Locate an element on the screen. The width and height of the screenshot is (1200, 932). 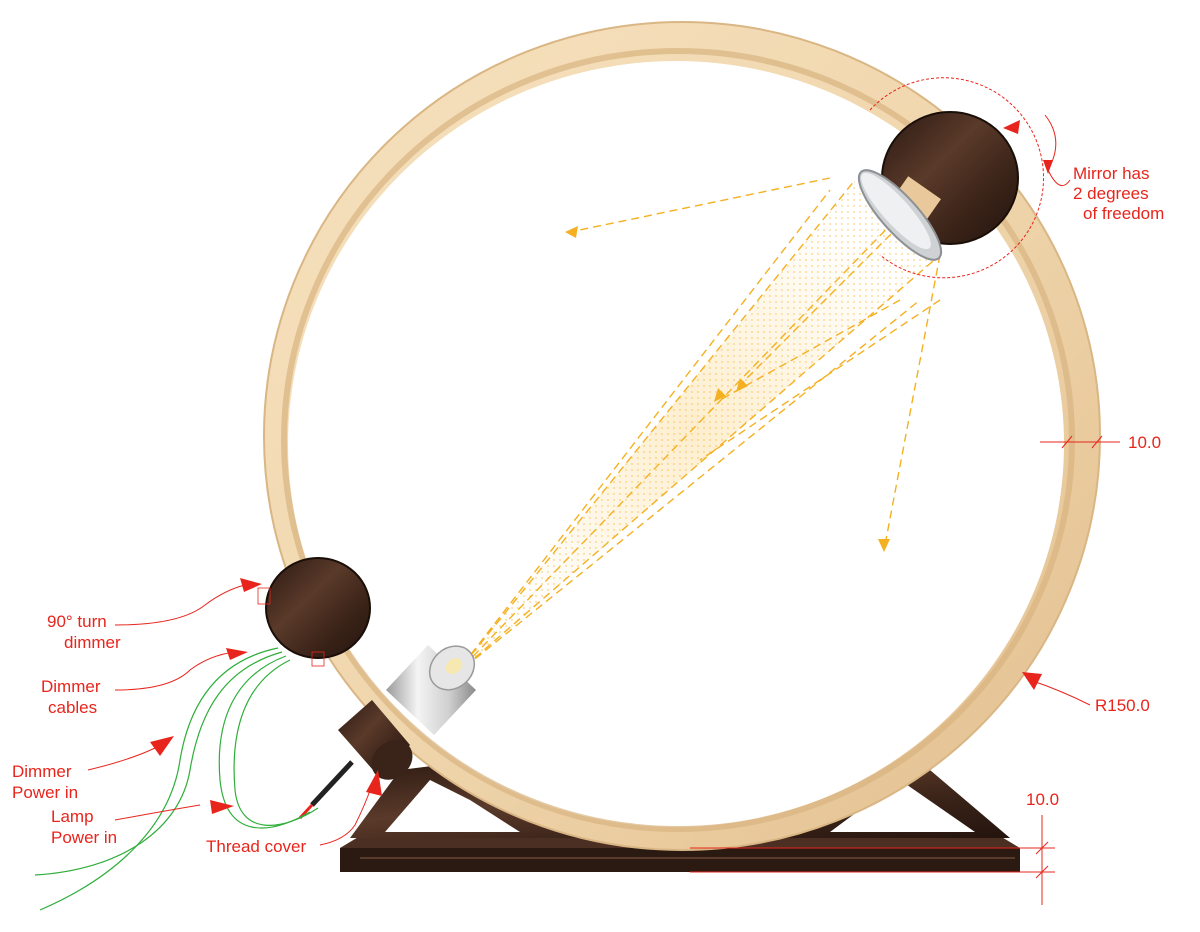
cables-label-line1: Dimmer is located at coordinates (71, 686).